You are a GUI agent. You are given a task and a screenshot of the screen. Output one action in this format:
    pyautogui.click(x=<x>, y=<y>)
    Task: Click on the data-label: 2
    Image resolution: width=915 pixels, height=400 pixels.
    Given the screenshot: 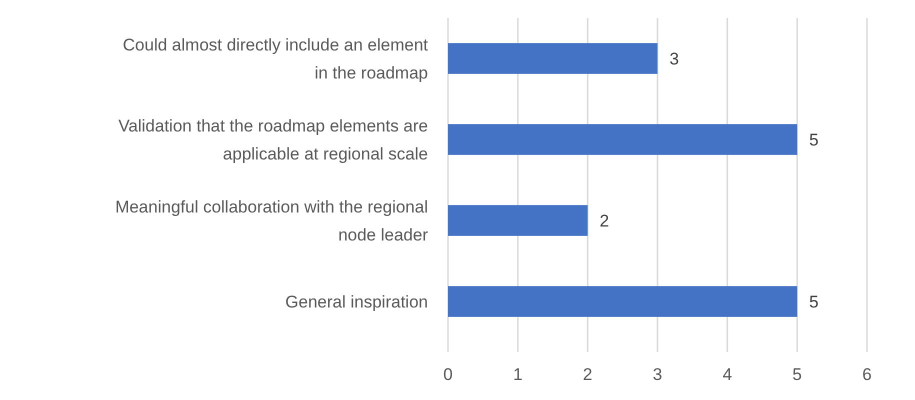 What is the action you would take?
    pyautogui.click(x=605, y=220)
    